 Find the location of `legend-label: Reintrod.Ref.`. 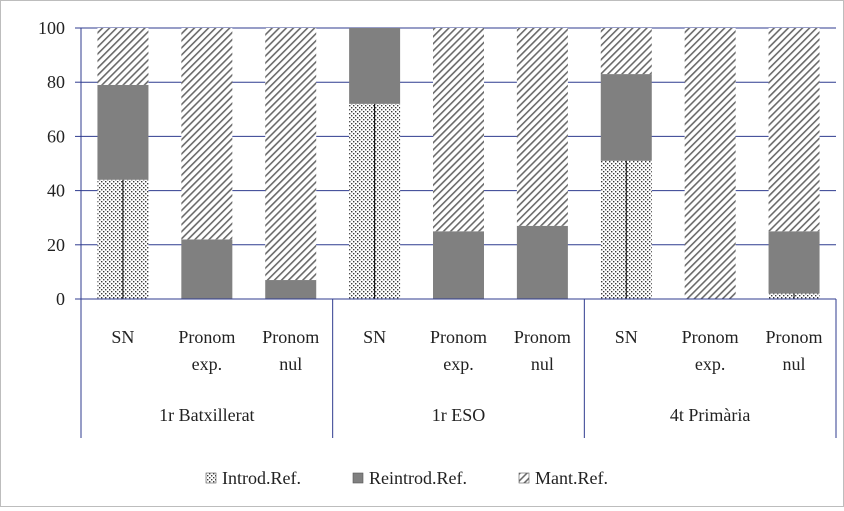

legend-label: Reintrod.Ref. is located at coordinates (418, 478).